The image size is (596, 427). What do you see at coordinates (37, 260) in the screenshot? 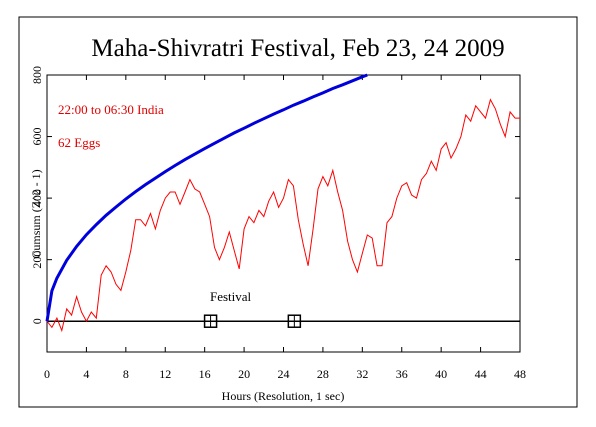
I see `y-tick-label: 200` at bounding box center [37, 260].